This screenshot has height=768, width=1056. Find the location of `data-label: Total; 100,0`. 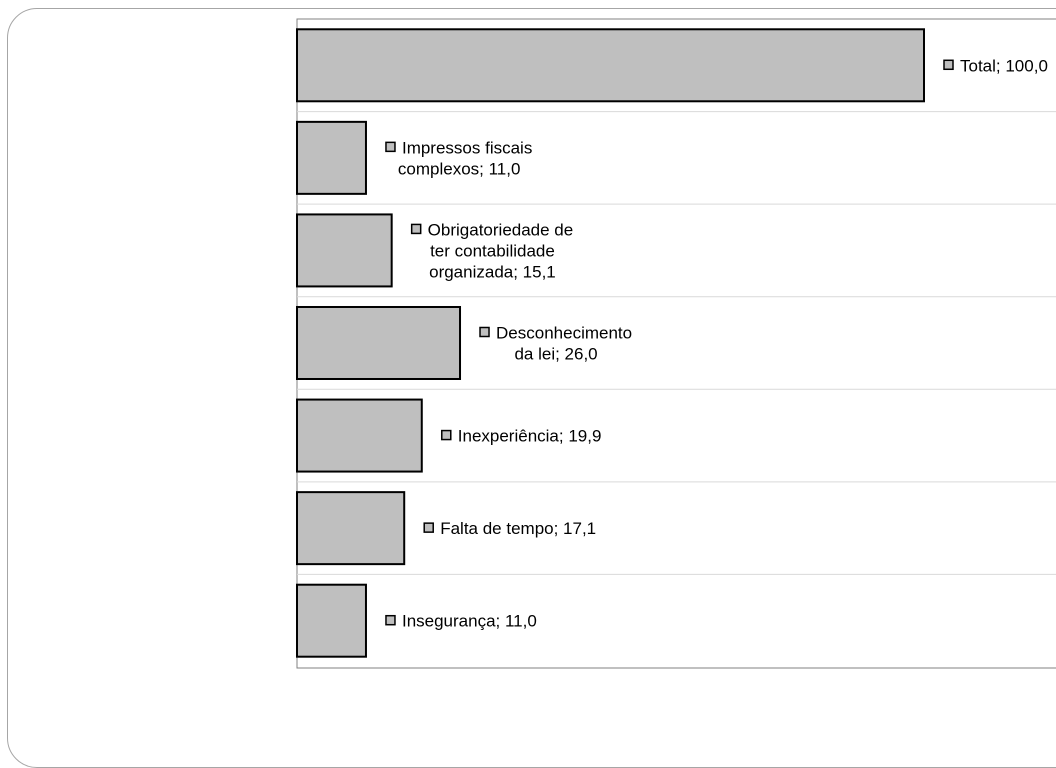

data-label: Total; 100,0 is located at coordinates (1004, 65).